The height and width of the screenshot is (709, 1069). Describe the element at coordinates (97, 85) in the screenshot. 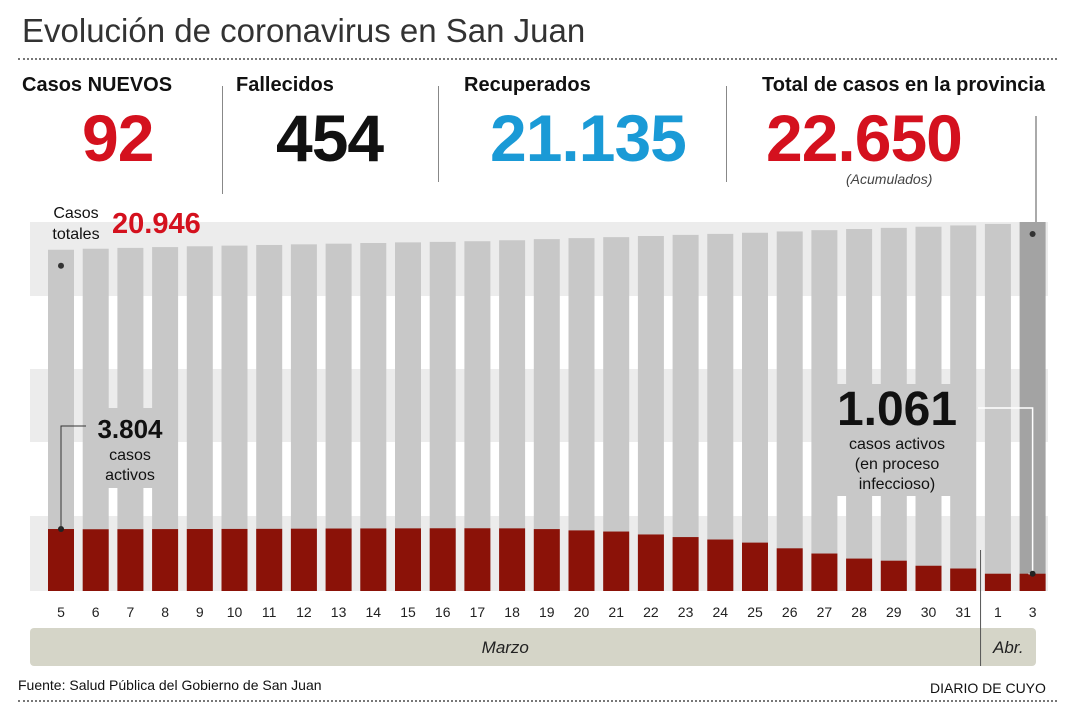

I see `new-cases-label: Casos NUEVOS` at that location.